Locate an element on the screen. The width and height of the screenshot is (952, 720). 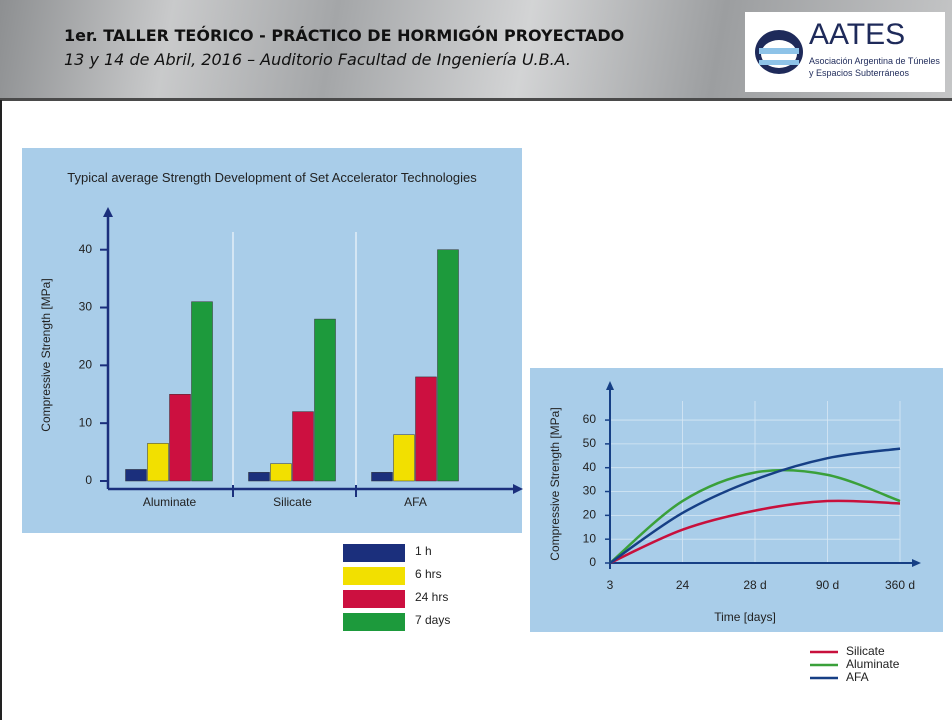
x-tick-label: 28 d is located at coordinates (754, 585).